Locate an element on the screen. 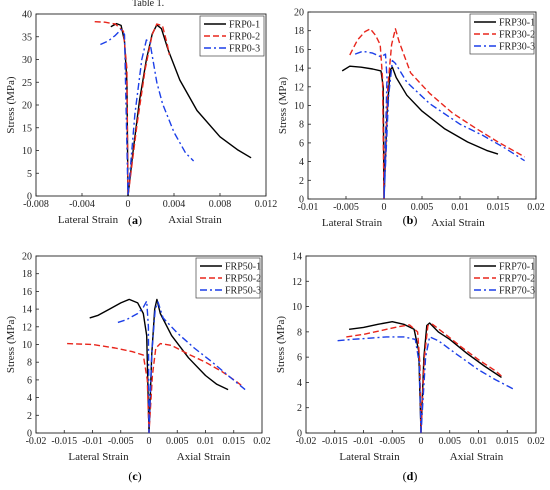  x-tick-label: 0.004 is located at coordinates (174, 204).